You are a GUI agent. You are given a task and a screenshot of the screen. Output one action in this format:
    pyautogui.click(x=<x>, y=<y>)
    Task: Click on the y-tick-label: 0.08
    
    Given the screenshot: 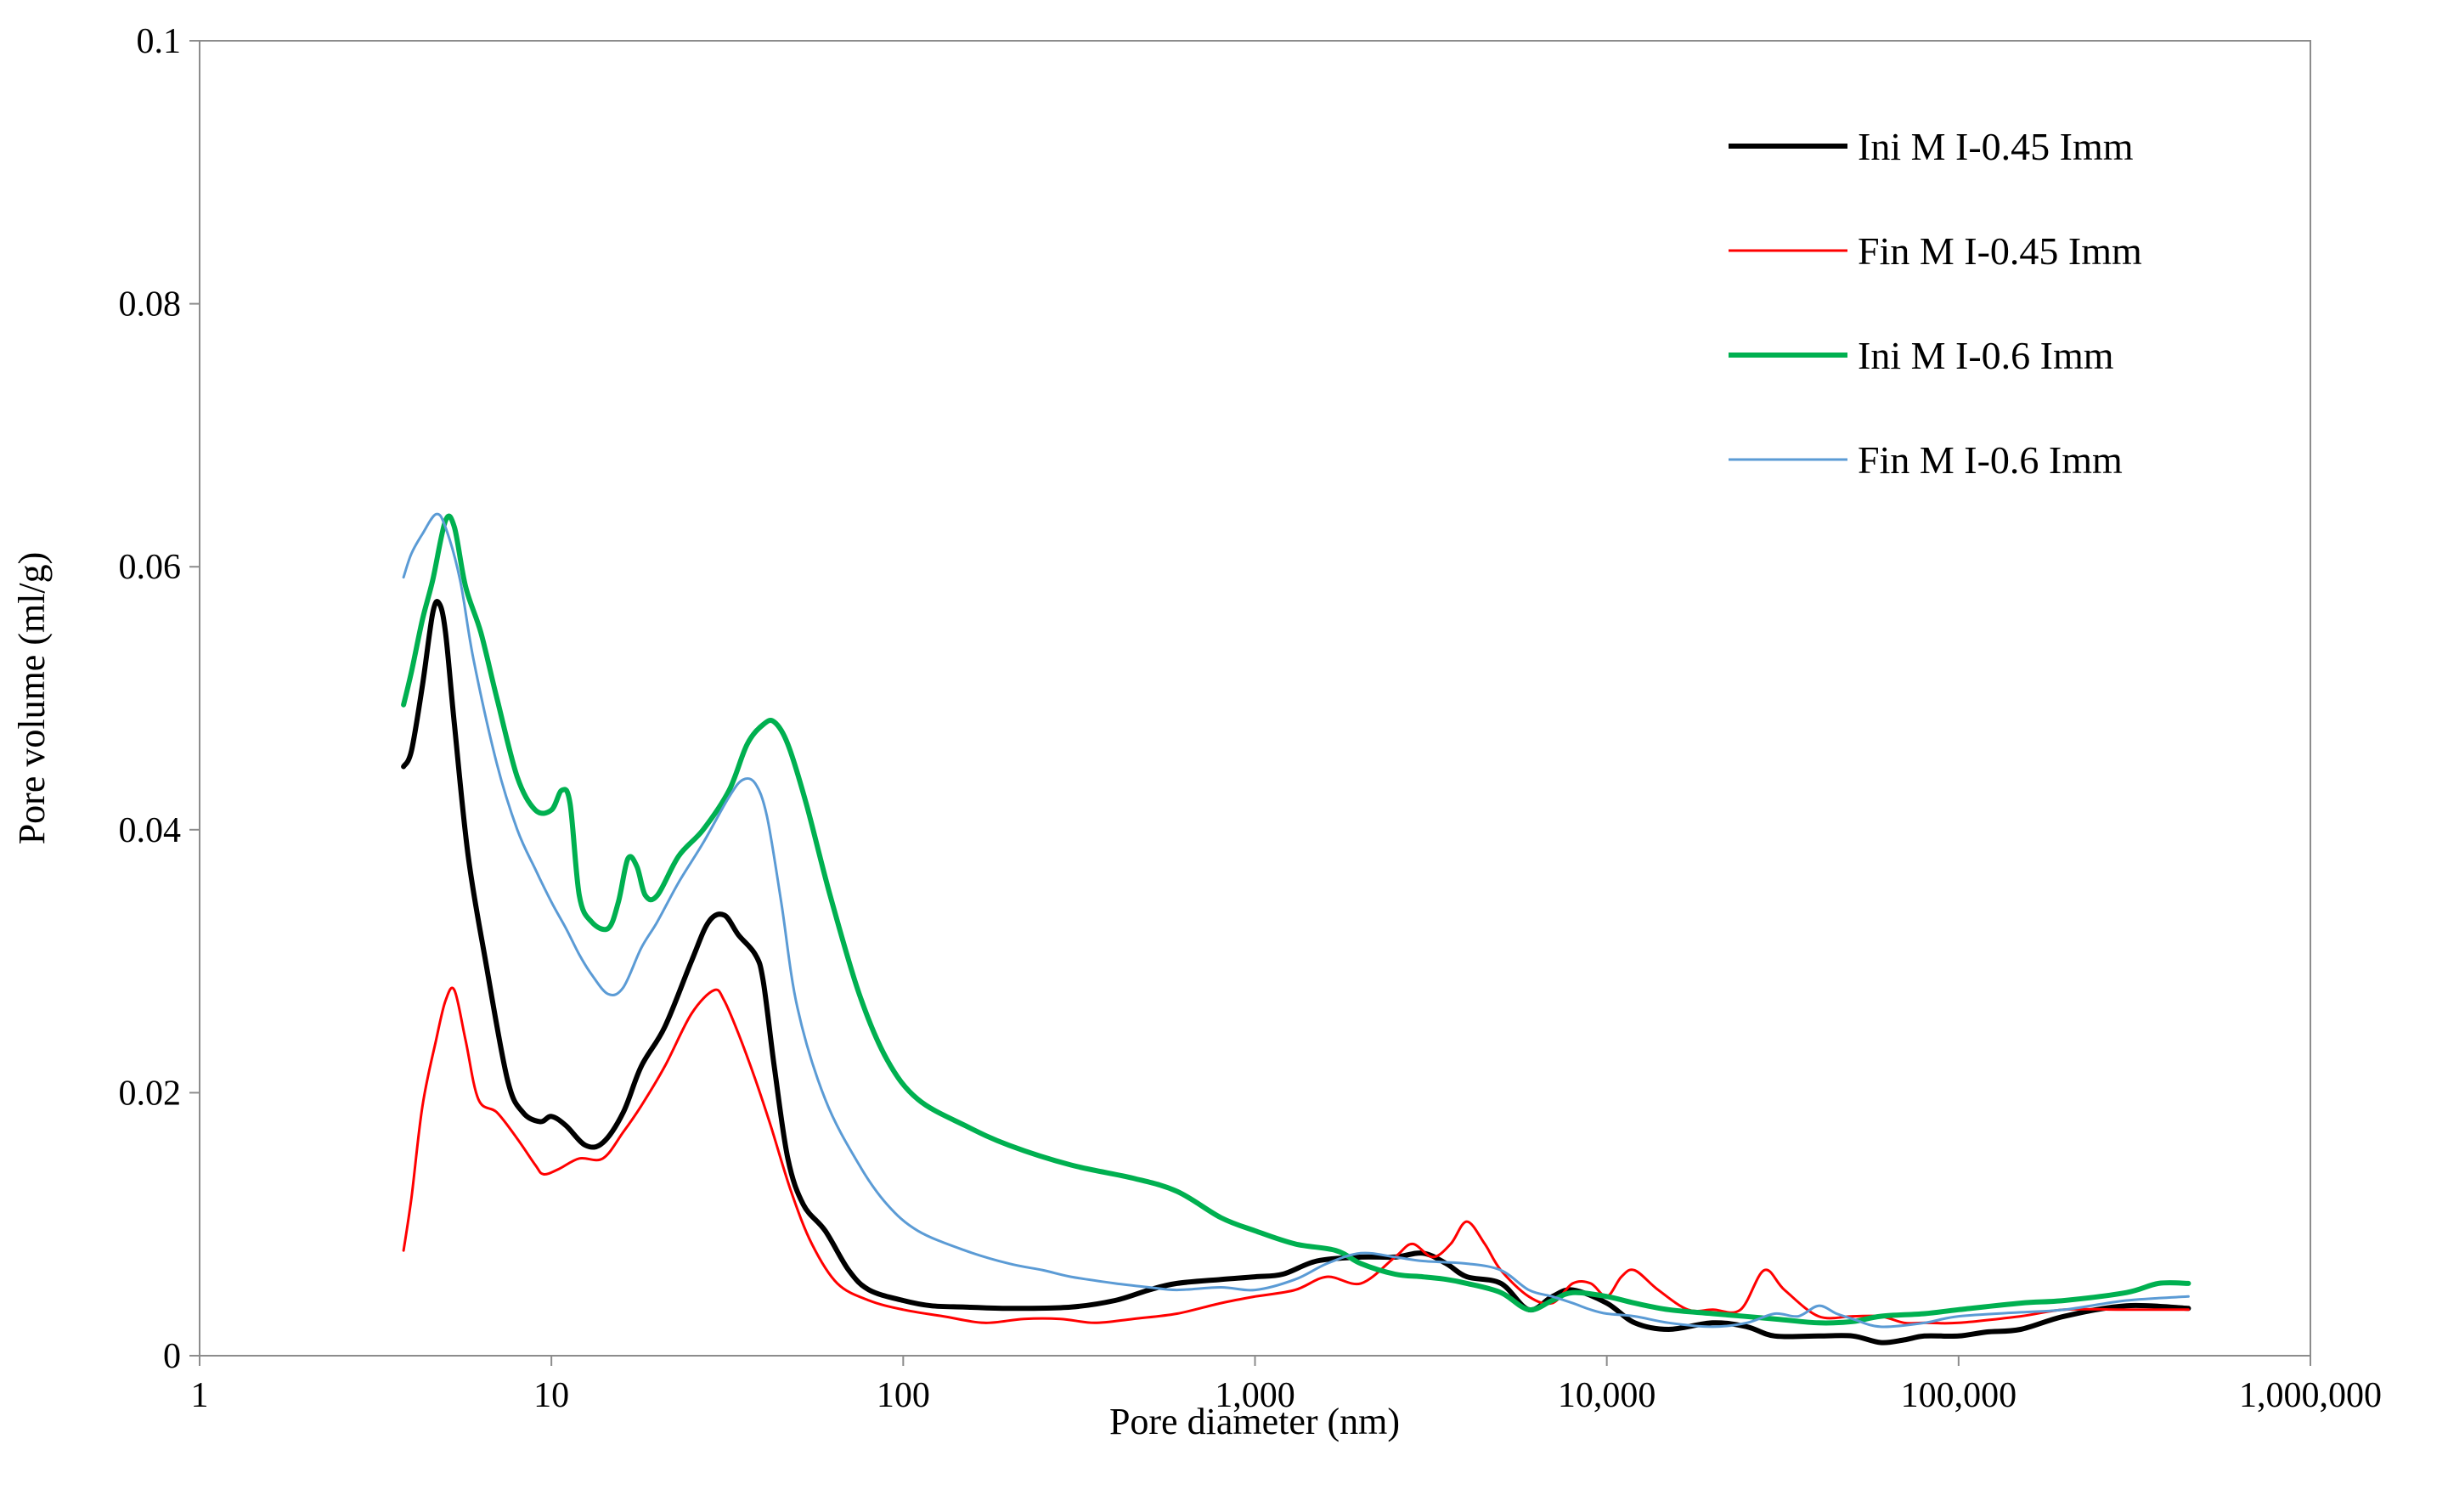 What is the action you would take?
    pyautogui.click(x=150, y=304)
    